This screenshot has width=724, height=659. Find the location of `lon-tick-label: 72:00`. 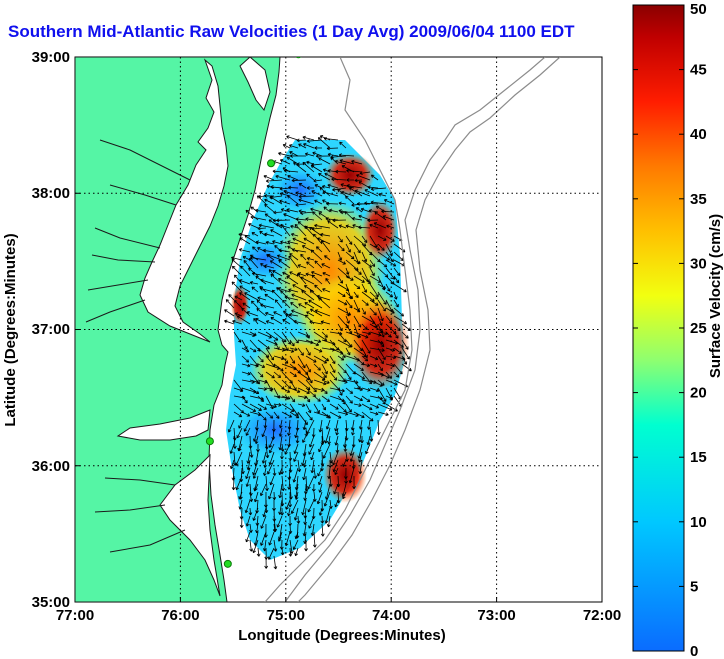

lon-tick-label: 72:00 is located at coordinates (602, 615).